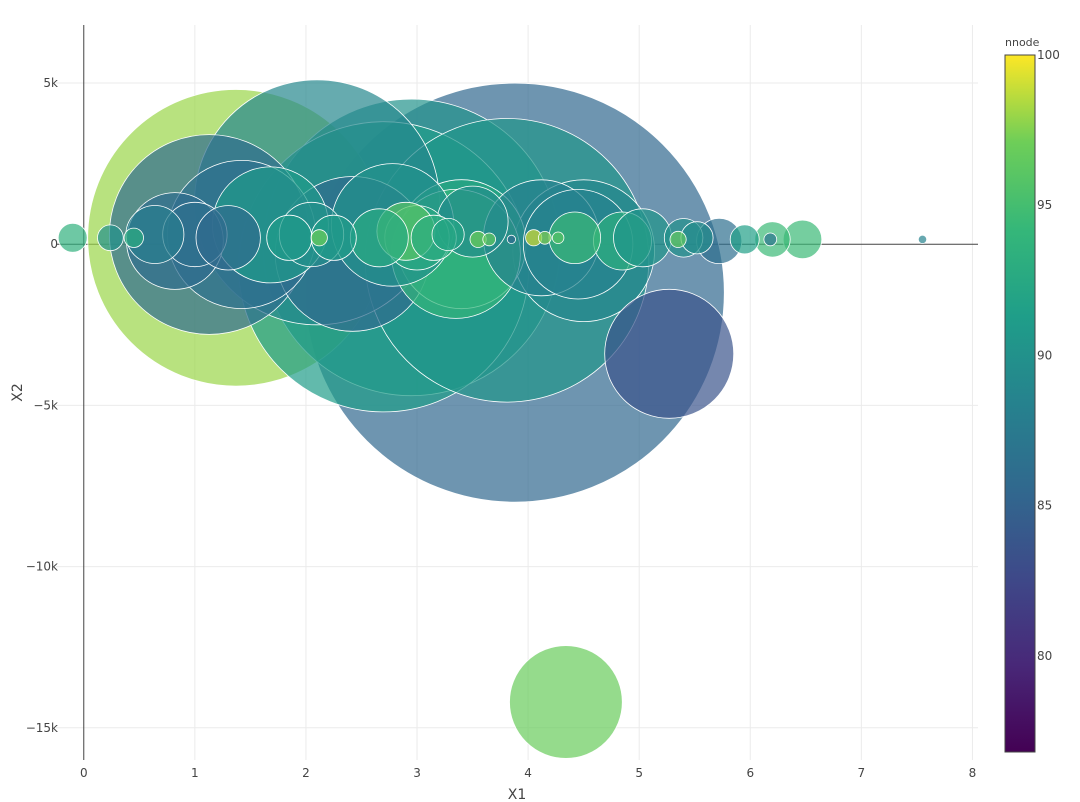  I want to click on x-tick-label: 7, so click(862, 773).